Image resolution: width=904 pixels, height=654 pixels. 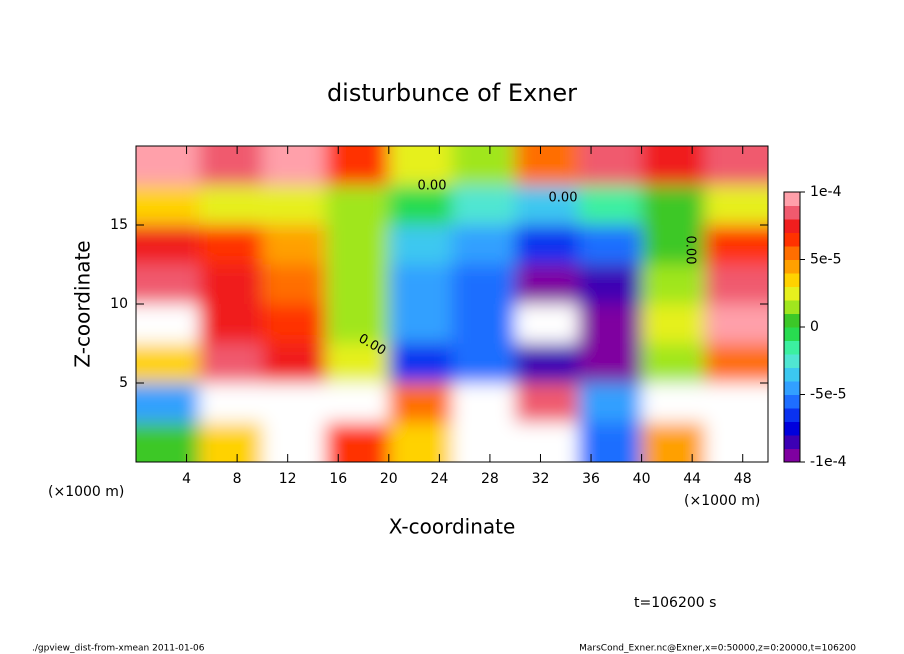 I want to click on y-tick-label: 15, so click(x=119, y=225).